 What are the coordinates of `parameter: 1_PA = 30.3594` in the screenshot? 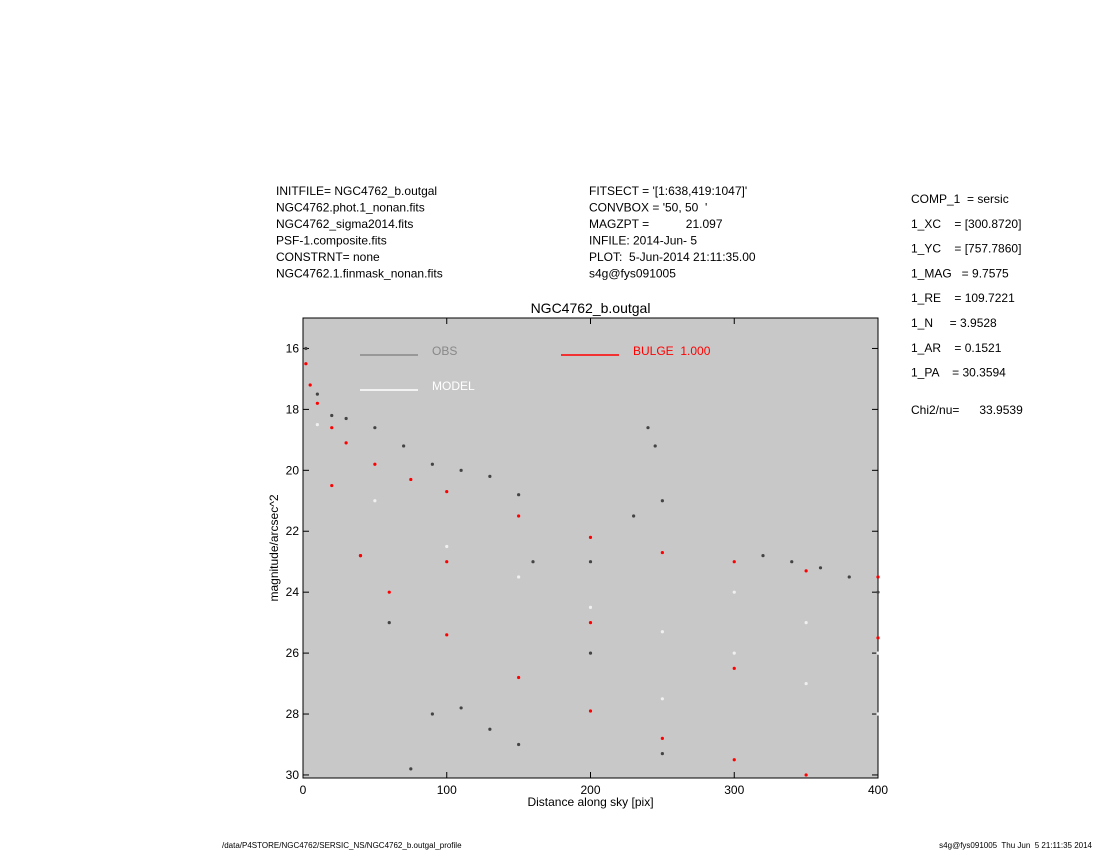 It's located at (958, 373).